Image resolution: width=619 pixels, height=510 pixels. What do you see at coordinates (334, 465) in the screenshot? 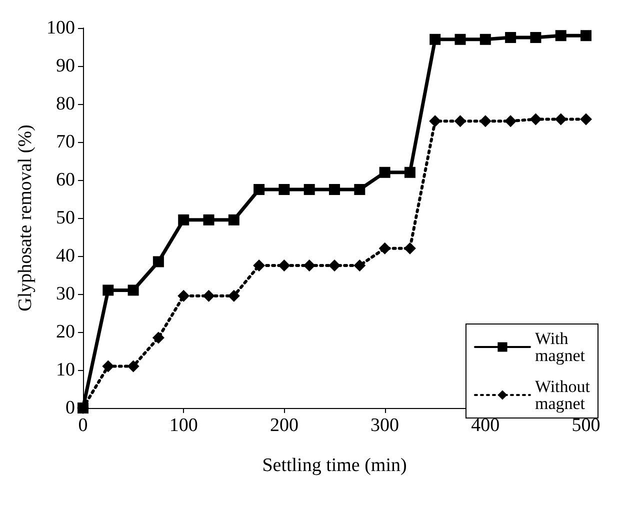
I see `x-axis-title: Settling time (min)` at bounding box center [334, 465].